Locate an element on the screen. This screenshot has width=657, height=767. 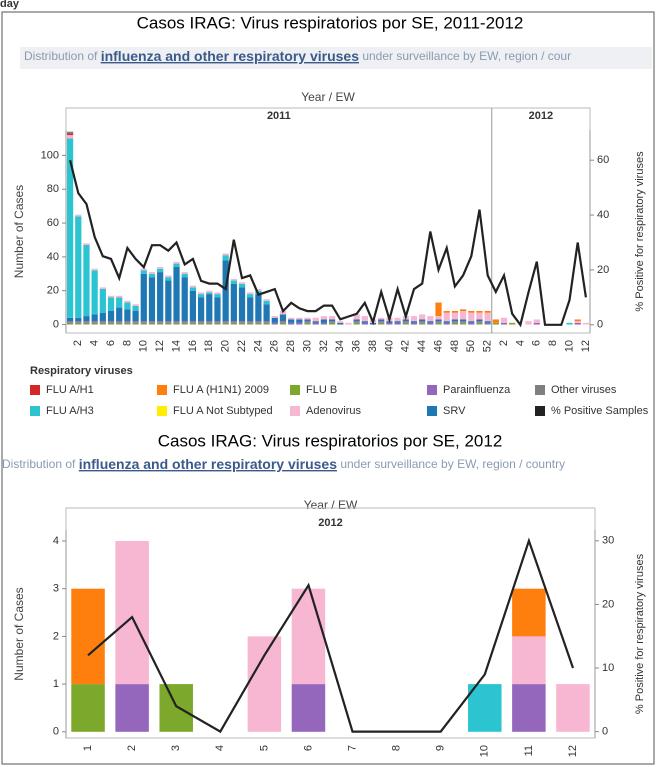
y2-tick-label: 0 is located at coordinates (600, 325).